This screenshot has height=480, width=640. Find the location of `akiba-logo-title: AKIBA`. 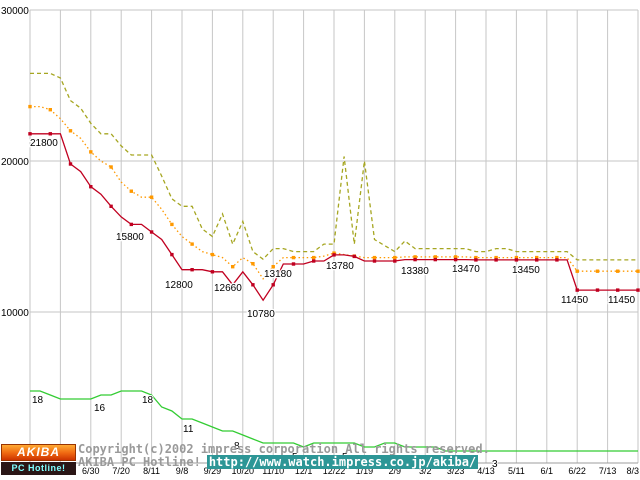

akiba-logo-title: AKIBA is located at coordinates (38, 452).